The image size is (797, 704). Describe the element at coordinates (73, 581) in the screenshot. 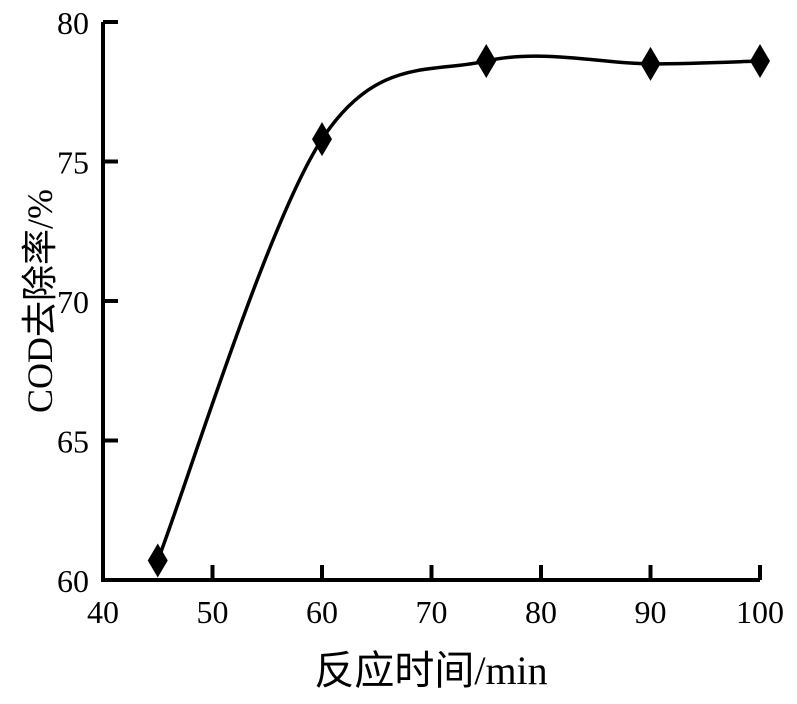

I see `y-tick-label: 60` at that location.